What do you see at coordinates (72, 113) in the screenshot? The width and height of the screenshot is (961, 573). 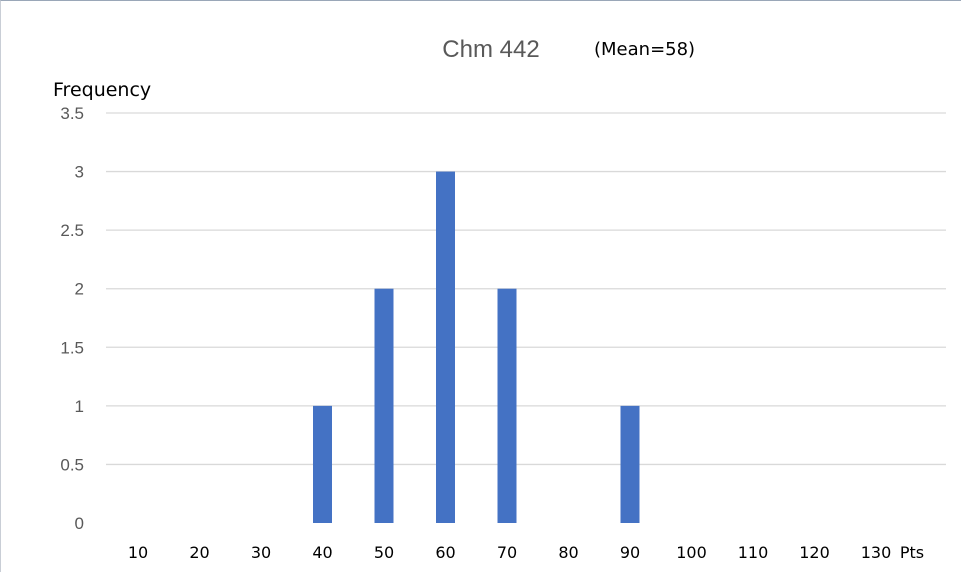 I see `y-tick-label: 3.5` at bounding box center [72, 113].